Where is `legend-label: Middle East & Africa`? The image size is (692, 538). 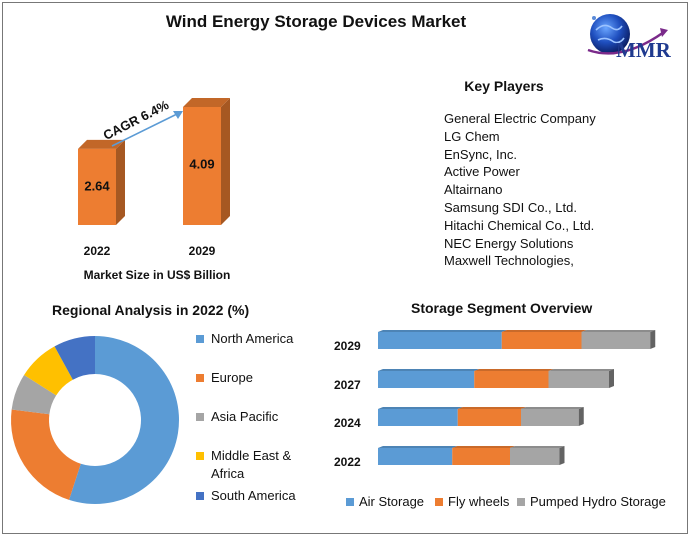 legend-label: Middle East & Africa is located at coordinates (251, 464).